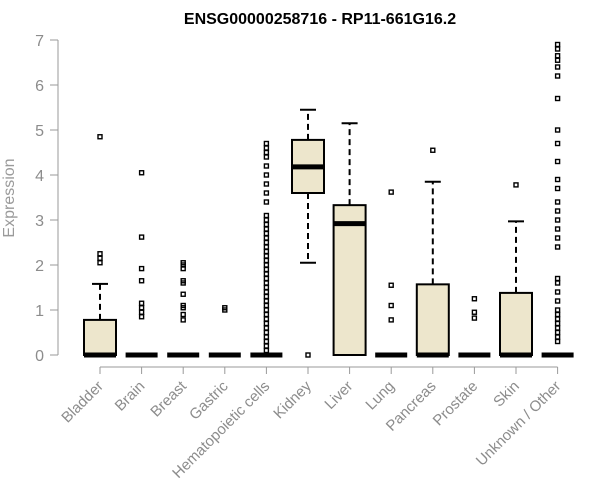 The width and height of the screenshot is (600, 500). Describe the element at coordinates (320, 19) in the screenshot. I see `chart-title: ENSG00000258716 - RP11-661G16.2` at that location.